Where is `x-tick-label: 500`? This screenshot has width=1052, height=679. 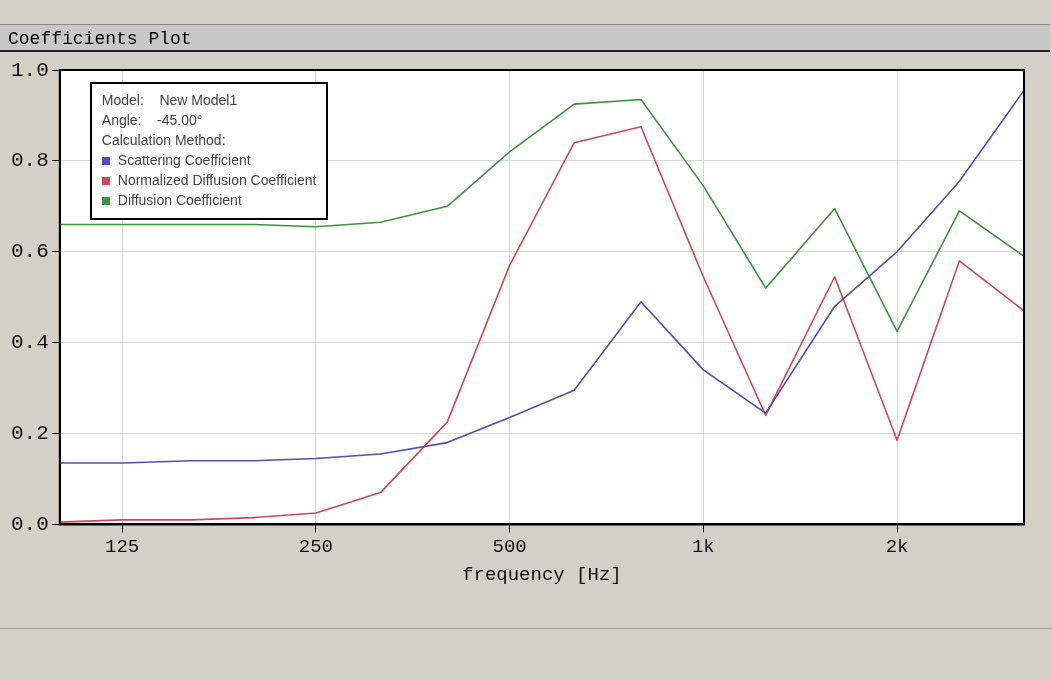
x-tick-label: 500 is located at coordinates (509, 546).